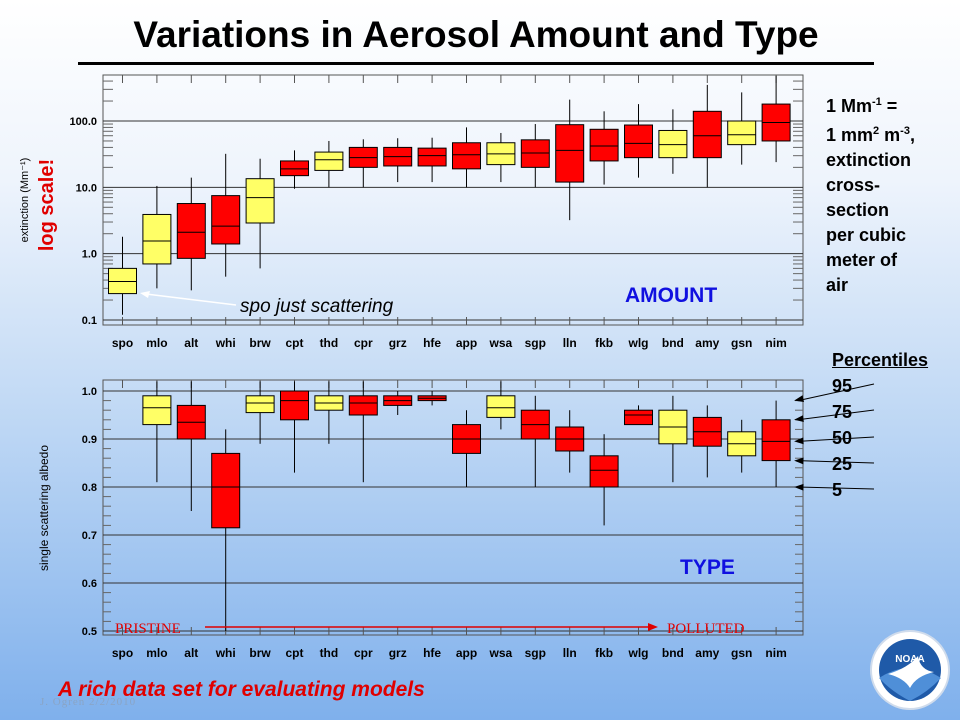  I want to click on pristine-polluted-arrowhead, so click(653, 627).